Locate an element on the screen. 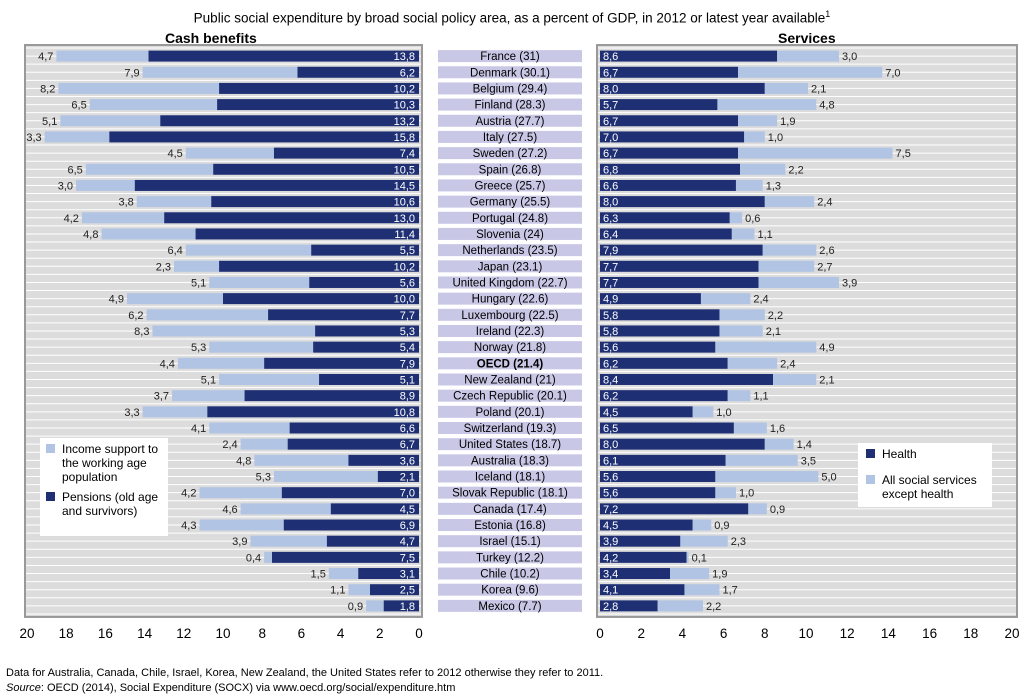 The width and height of the screenshot is (1024, 696). bar-label-social-services: 1,1 is located at coordinates (760, 397).